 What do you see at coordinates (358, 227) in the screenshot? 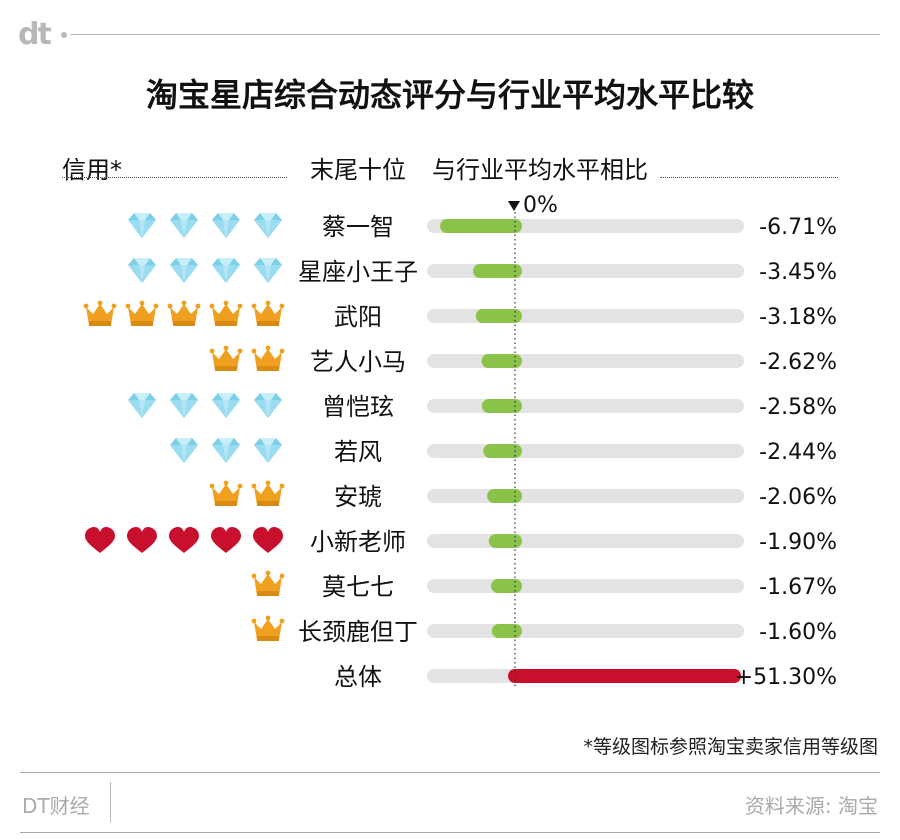
I see `row-label: 蔡一智` at bounding box center [358, 227].